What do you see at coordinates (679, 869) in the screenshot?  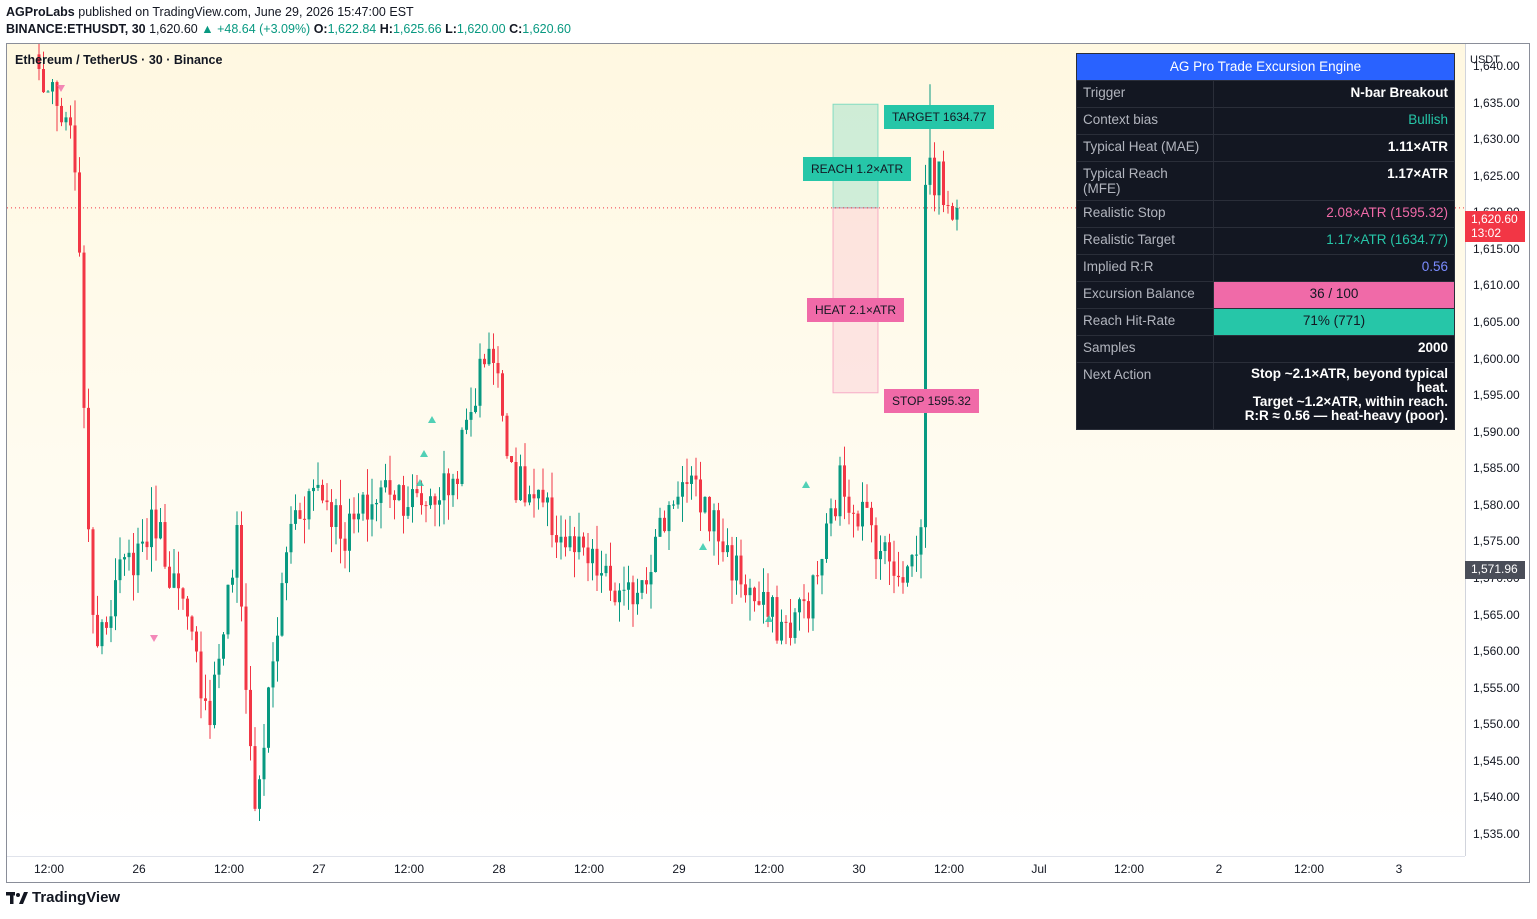 I see `time-tick-label: 29` at bounding box center [679, 869].